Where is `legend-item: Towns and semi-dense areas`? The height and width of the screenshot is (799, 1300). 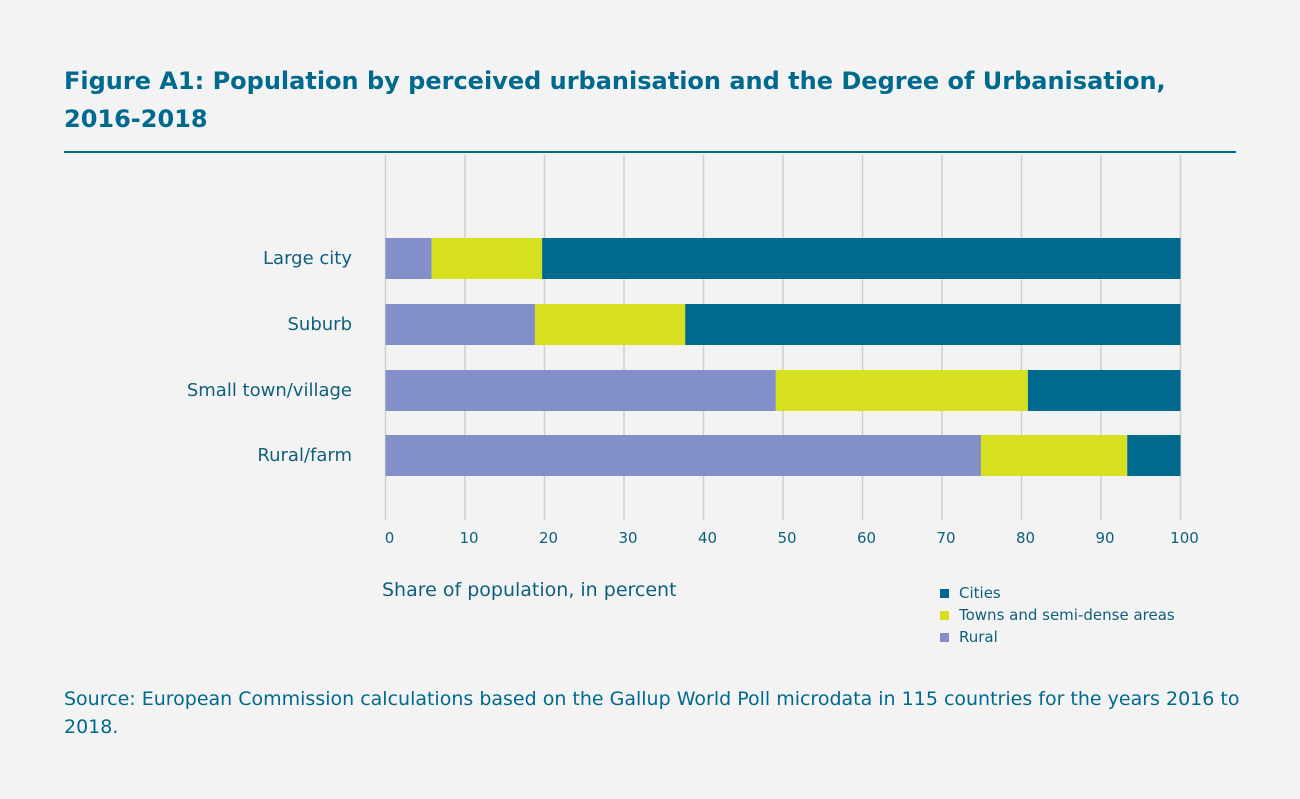
legend-item: Towns and semi-dense areas is located at coordinates (1057, 615).